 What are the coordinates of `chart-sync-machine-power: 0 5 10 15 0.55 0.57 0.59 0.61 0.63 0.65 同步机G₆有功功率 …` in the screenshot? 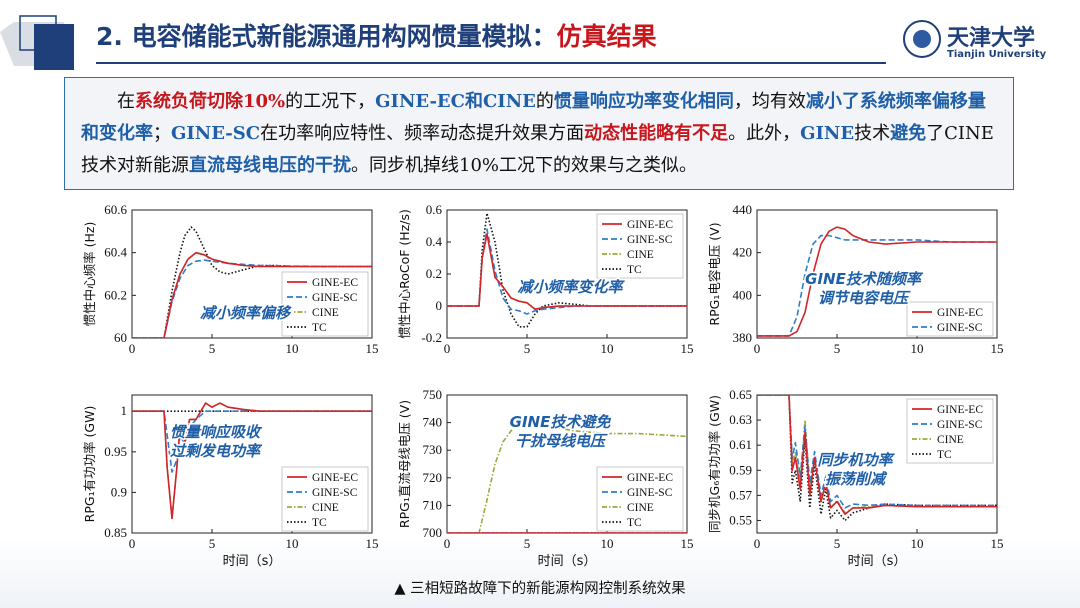 It's located at (855, 477).